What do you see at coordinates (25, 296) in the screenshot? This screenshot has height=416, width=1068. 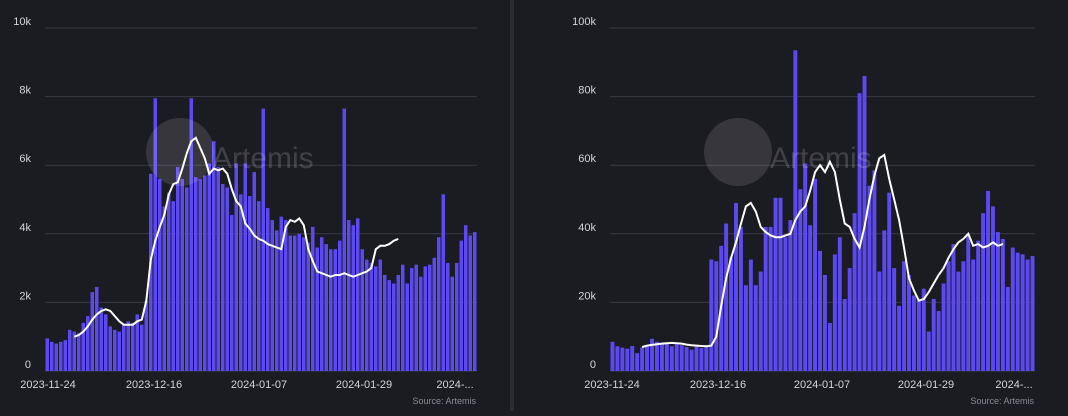 I see `y-tick-label: 2k` at bounding box center [25, 296].